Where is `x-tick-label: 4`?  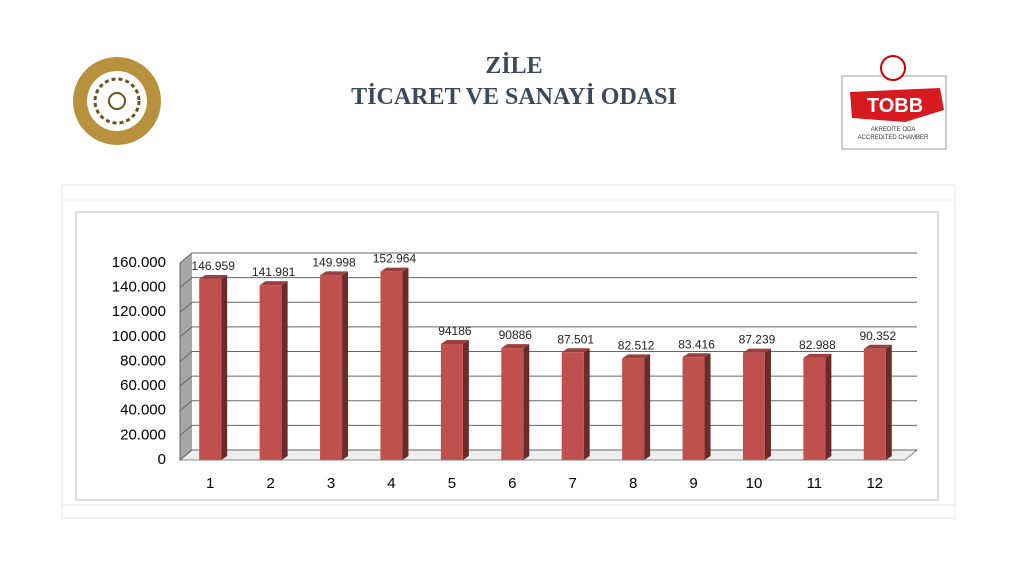
x-tick-label: 4 is located at coordinates (391, 483).